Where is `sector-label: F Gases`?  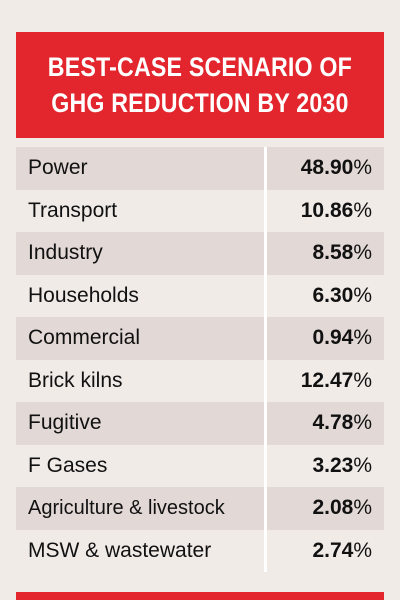 sector-label: F Gases is located at coordinates (68, 465).